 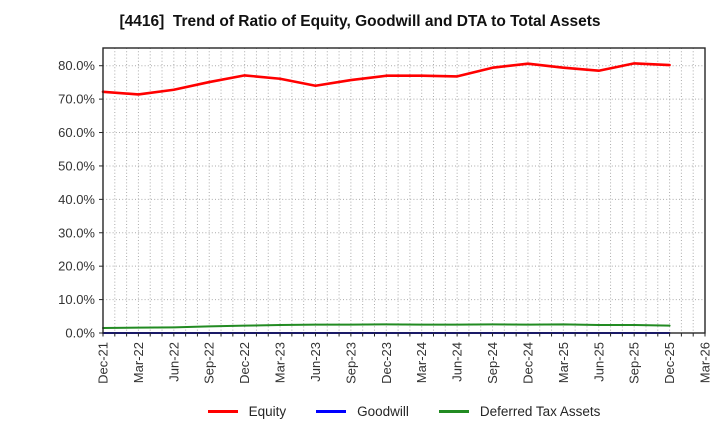 What do you see at coordinates (705, 362) in the screenshot?
I see `x-tick-label: Mar-26` at bounding box center [705, 362].